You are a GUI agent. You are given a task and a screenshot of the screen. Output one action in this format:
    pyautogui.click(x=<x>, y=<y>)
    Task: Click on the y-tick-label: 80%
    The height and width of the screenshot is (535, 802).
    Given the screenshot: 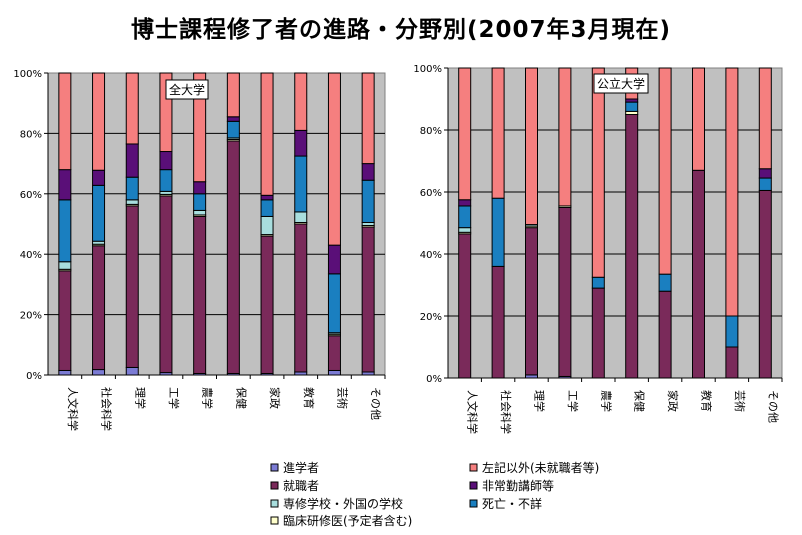 What is the action you would take?
    pyautogui.click(x=431, y=131)
    